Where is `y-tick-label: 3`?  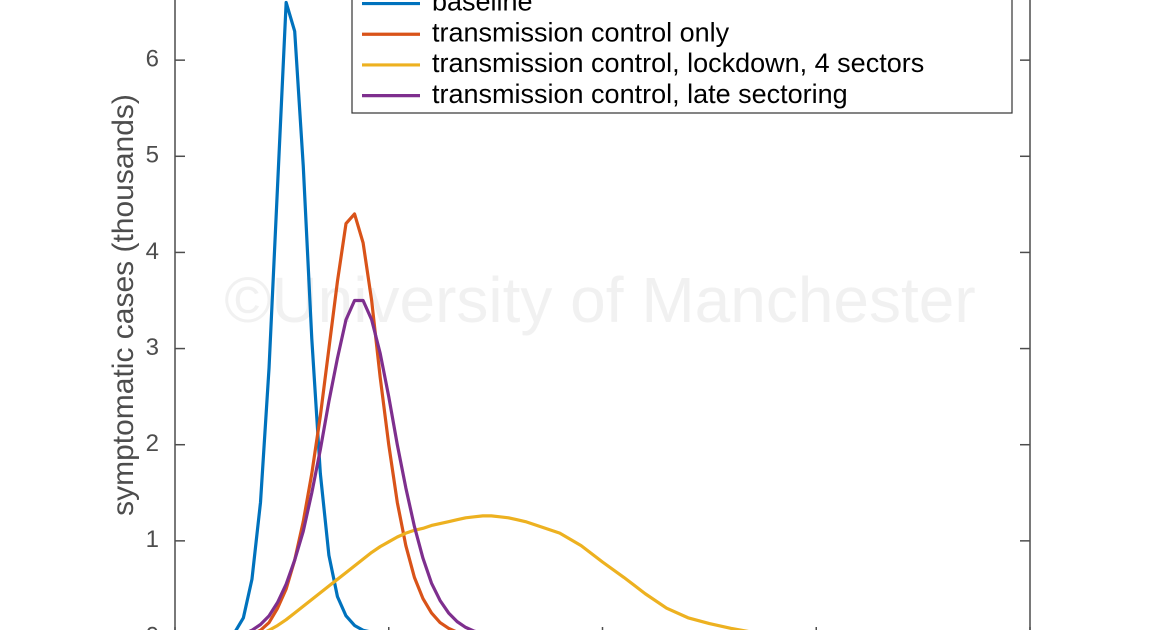 y-tick-label: 3 is located at coordinates (152, 347).